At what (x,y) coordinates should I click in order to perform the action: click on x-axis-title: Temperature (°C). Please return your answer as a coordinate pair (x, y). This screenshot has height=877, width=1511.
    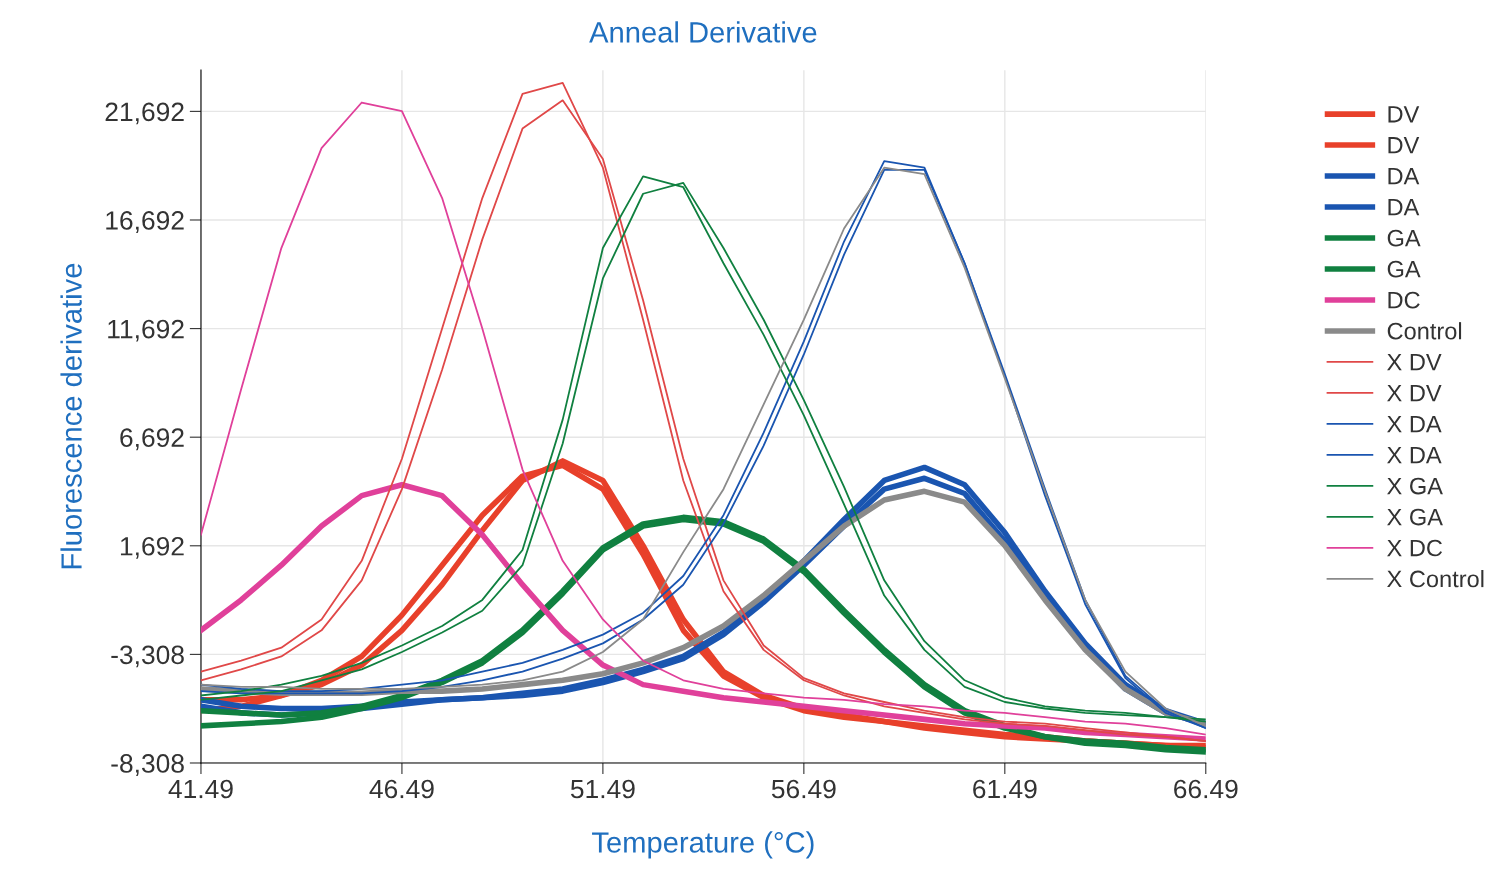
    Looking at the image, I should click on (703, 845).